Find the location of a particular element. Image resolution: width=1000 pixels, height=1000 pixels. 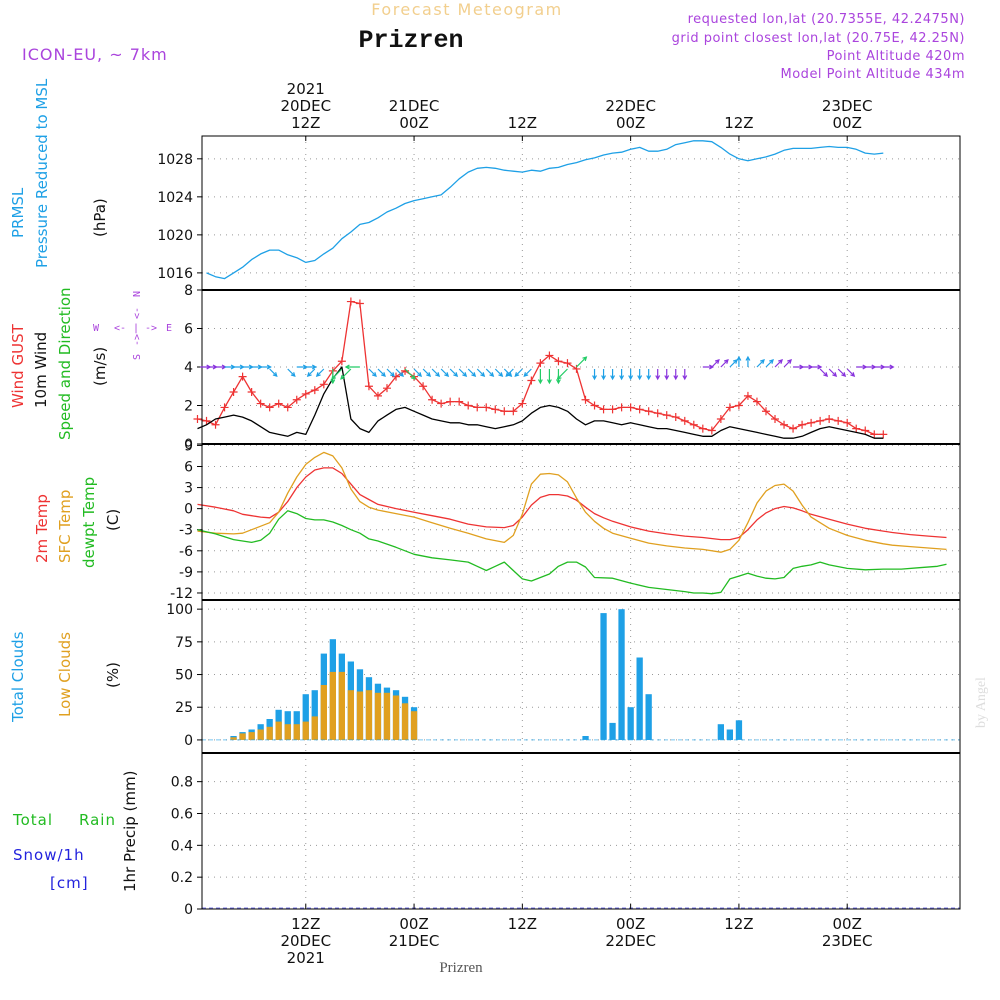

compass-n-label: N is located at coordinates (137, 294).